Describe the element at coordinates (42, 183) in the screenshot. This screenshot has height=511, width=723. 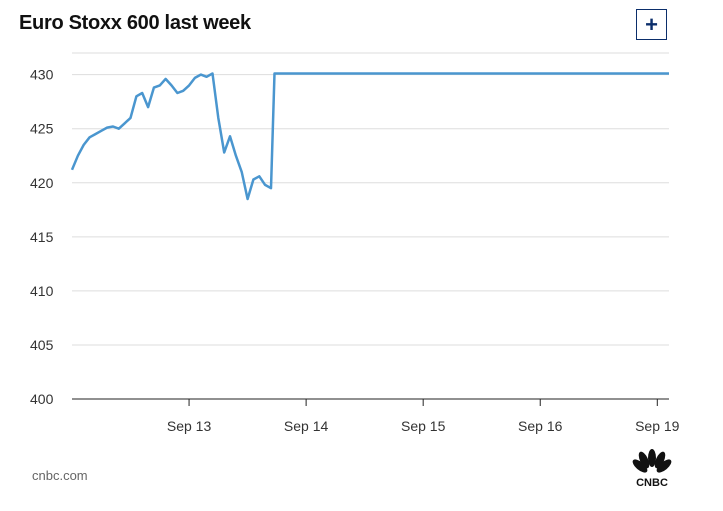
I see `y-tick-label: 420` at that location.